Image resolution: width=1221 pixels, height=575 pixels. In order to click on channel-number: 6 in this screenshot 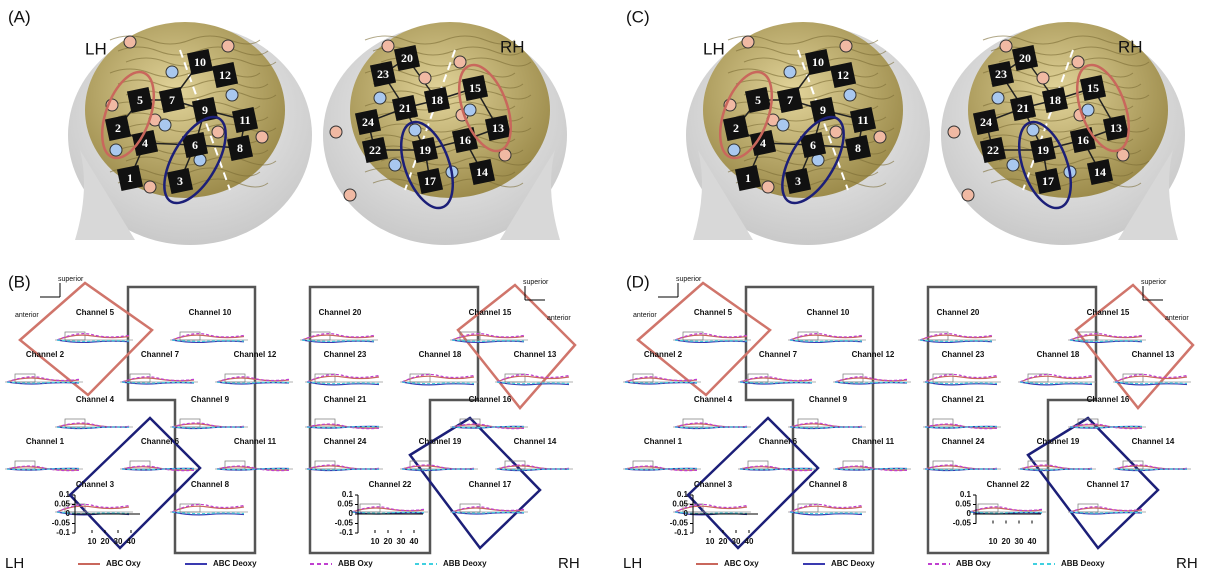, I will do `click(195, 145)`.